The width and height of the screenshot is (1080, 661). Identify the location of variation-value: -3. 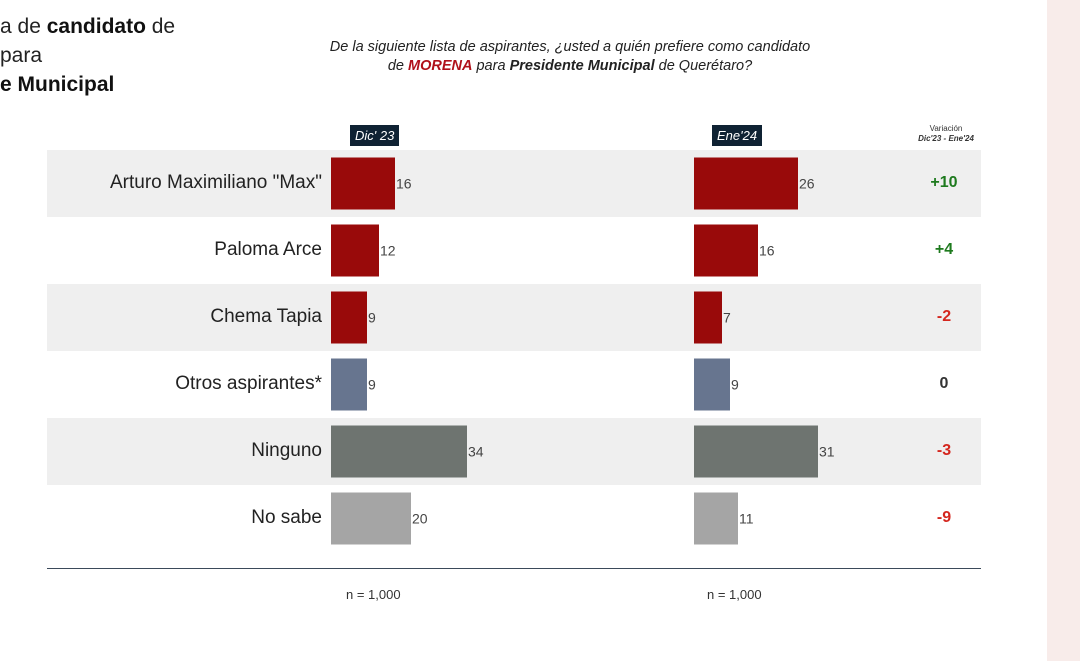
(944, 450).